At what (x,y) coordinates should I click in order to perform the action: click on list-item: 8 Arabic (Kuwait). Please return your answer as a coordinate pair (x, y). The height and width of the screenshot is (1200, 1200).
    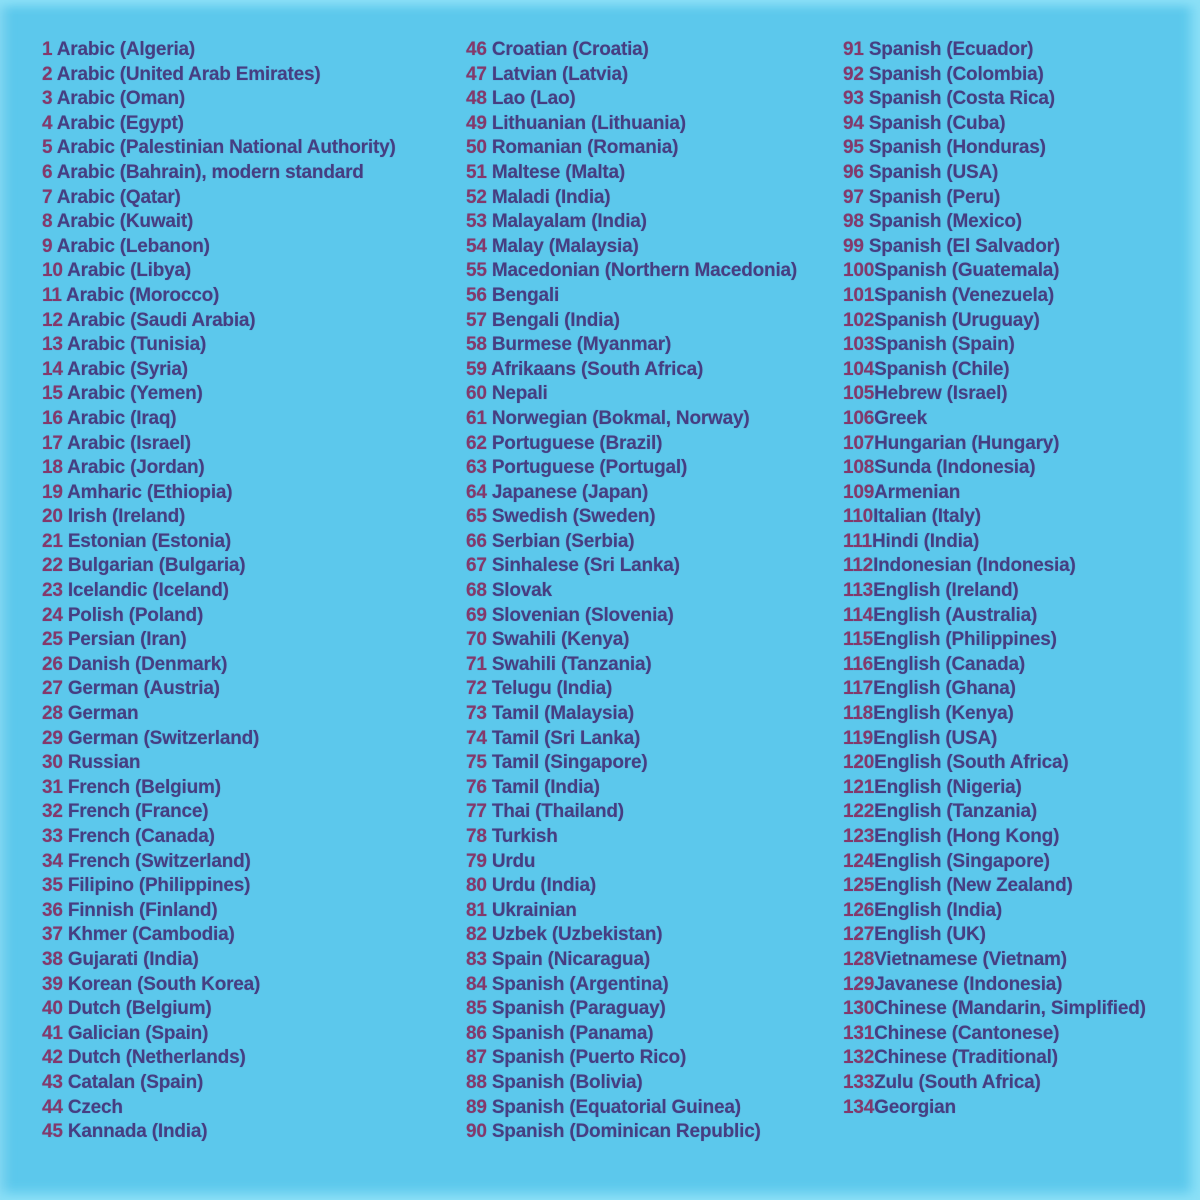
    Looking at the image, I should click on (219, 222).